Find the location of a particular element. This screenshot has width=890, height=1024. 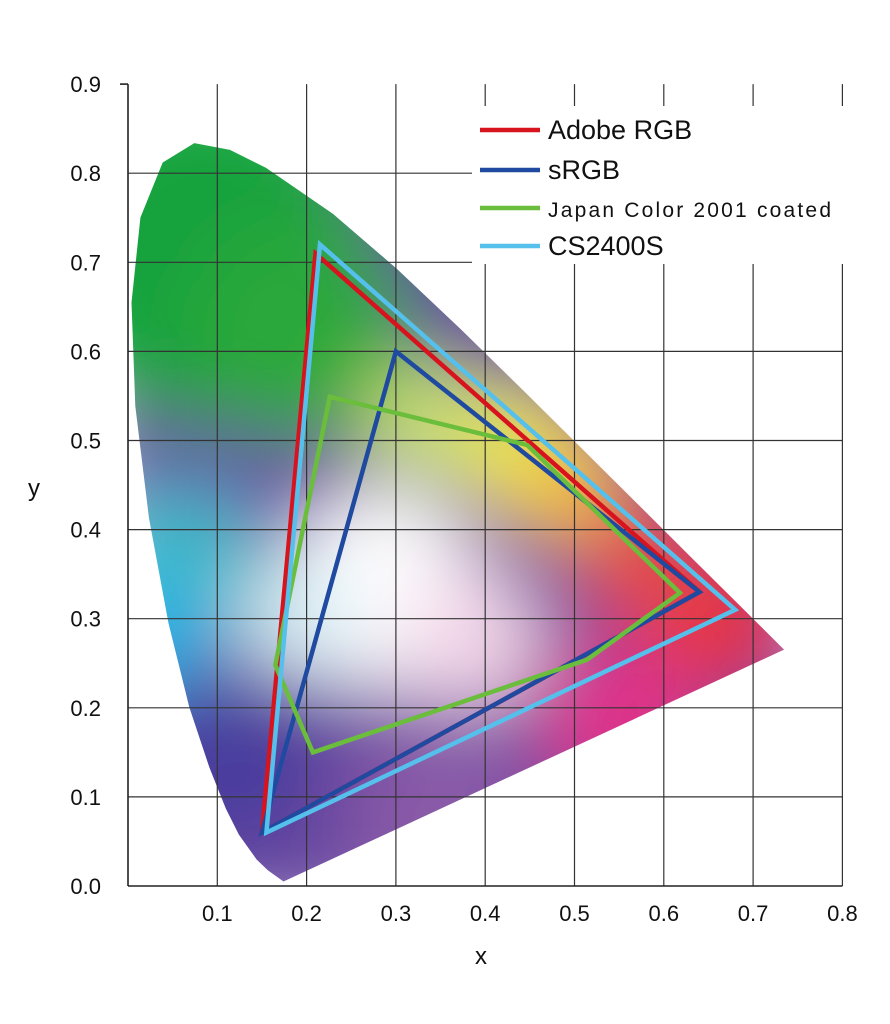

y-tick-label: 0.9 is located at coordinates (85, 84).